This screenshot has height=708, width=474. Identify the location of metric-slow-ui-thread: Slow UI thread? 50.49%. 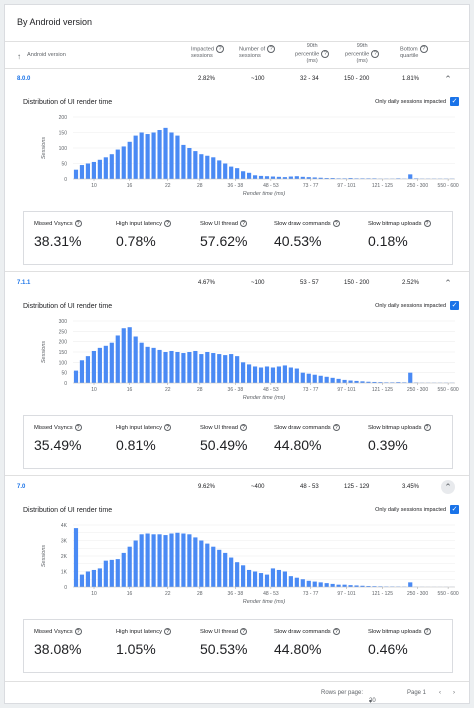
(223, 438).